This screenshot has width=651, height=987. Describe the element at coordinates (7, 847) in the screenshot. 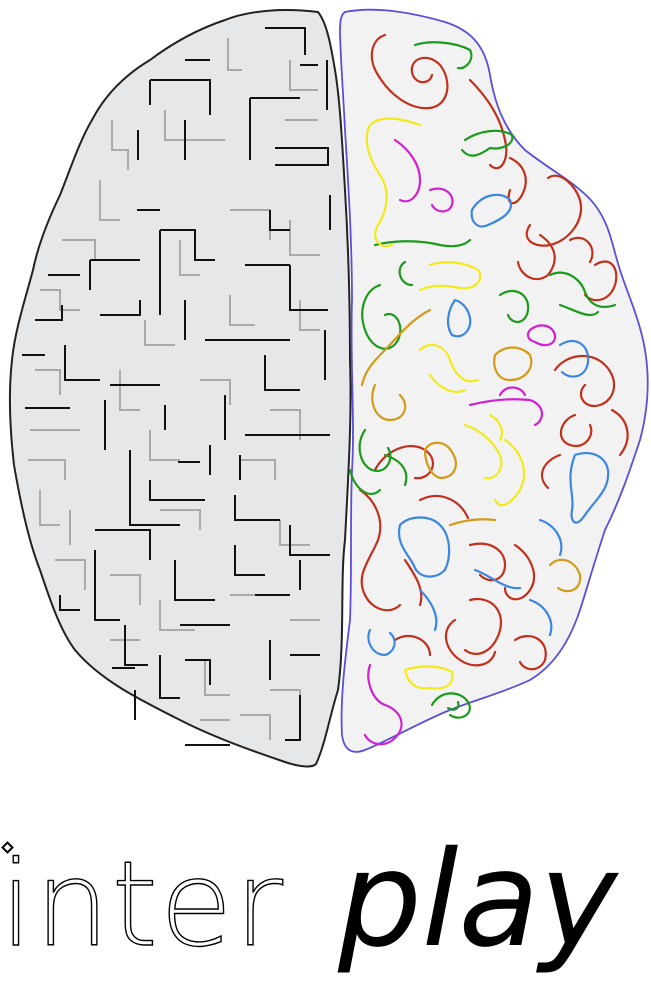

I see `wordmark-i-dot` at that location.